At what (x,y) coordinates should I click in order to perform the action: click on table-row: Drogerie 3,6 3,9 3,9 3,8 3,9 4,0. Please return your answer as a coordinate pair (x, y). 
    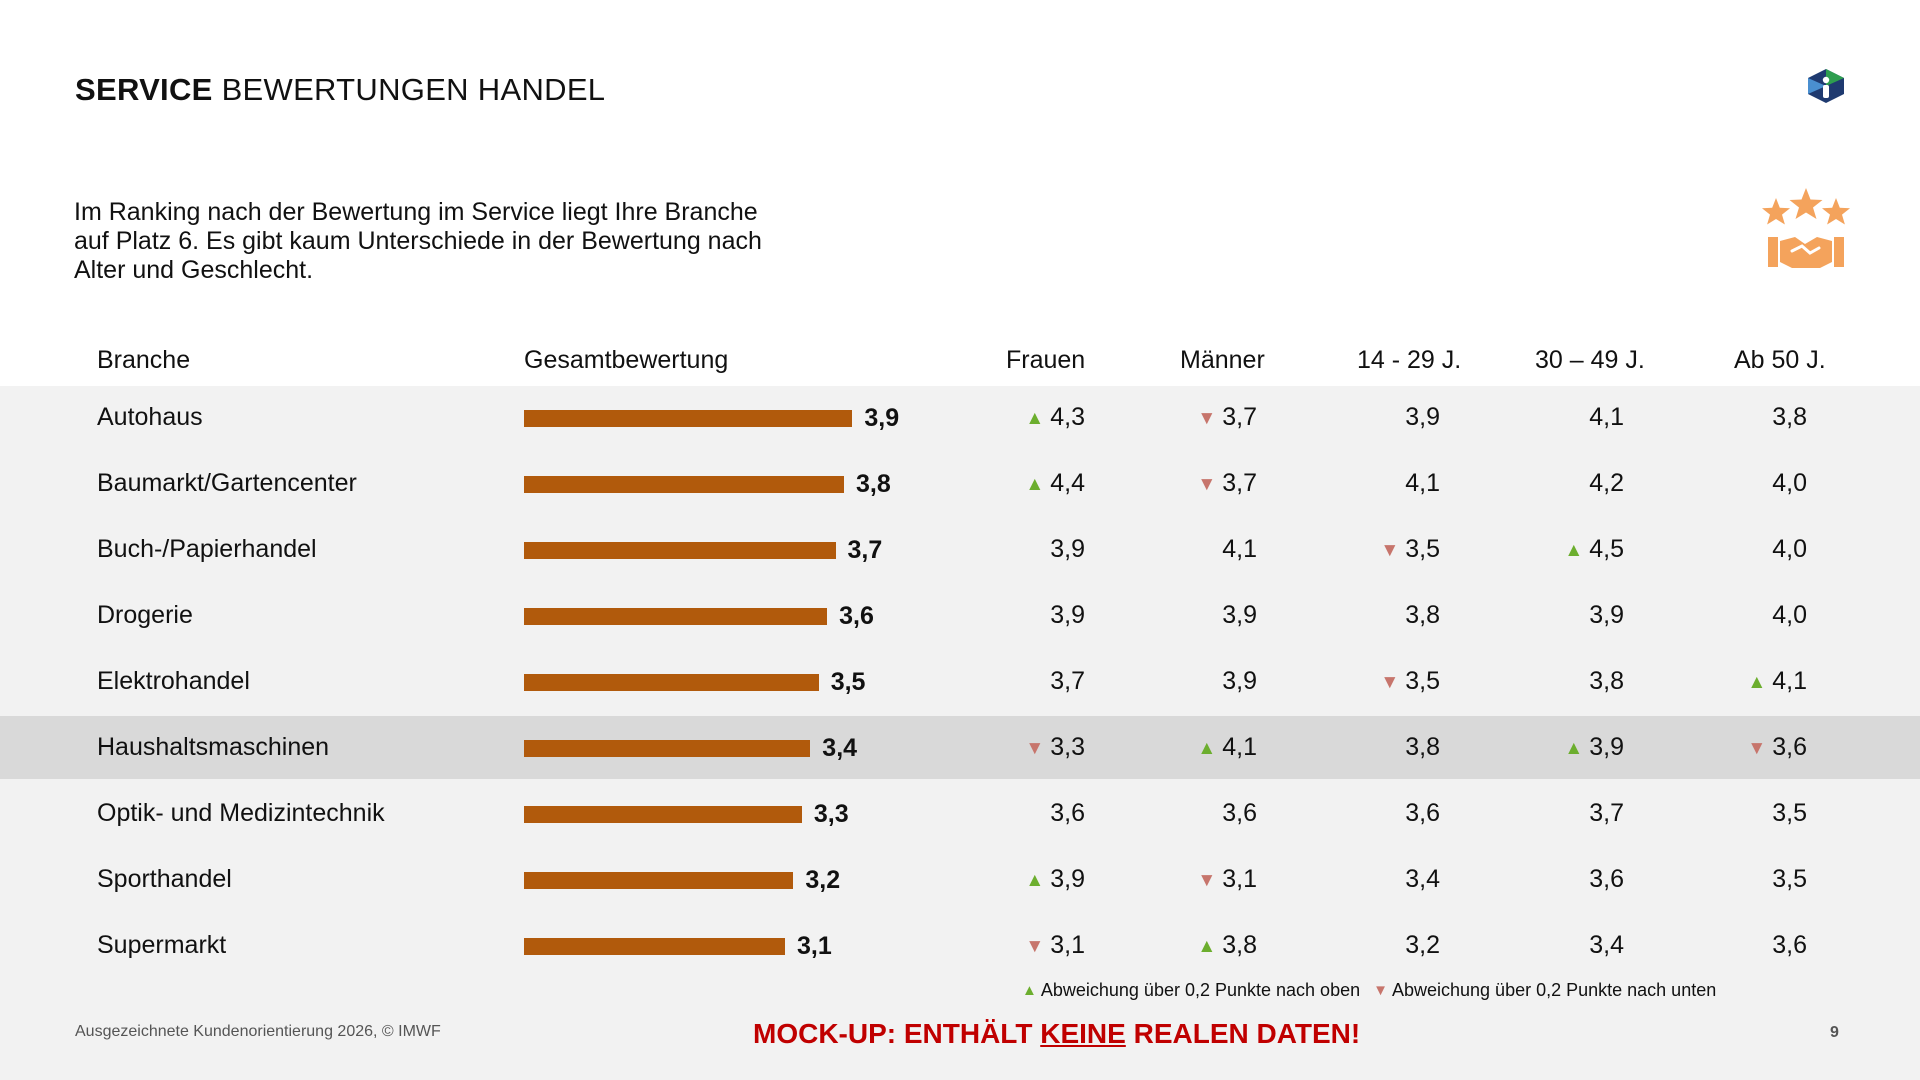
    Looking at the image, I should click on (960, 615).